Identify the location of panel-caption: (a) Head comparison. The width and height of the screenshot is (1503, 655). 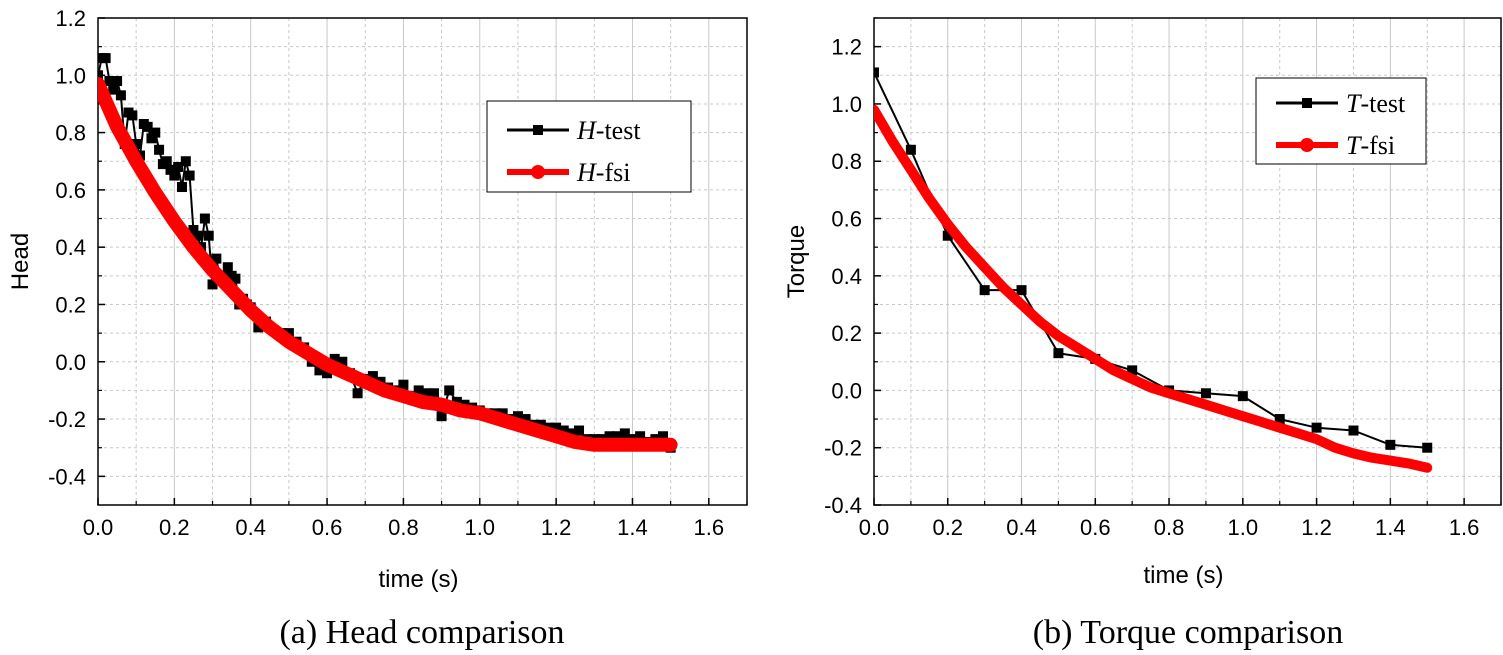
(421, 632).